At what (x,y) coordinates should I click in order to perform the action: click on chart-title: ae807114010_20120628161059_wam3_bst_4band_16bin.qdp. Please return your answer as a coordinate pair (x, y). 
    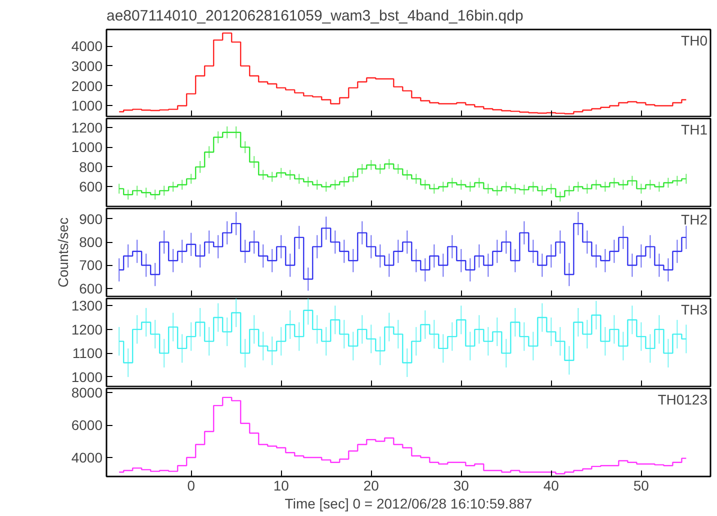
    Looking at the image, I should click on (315, 16).